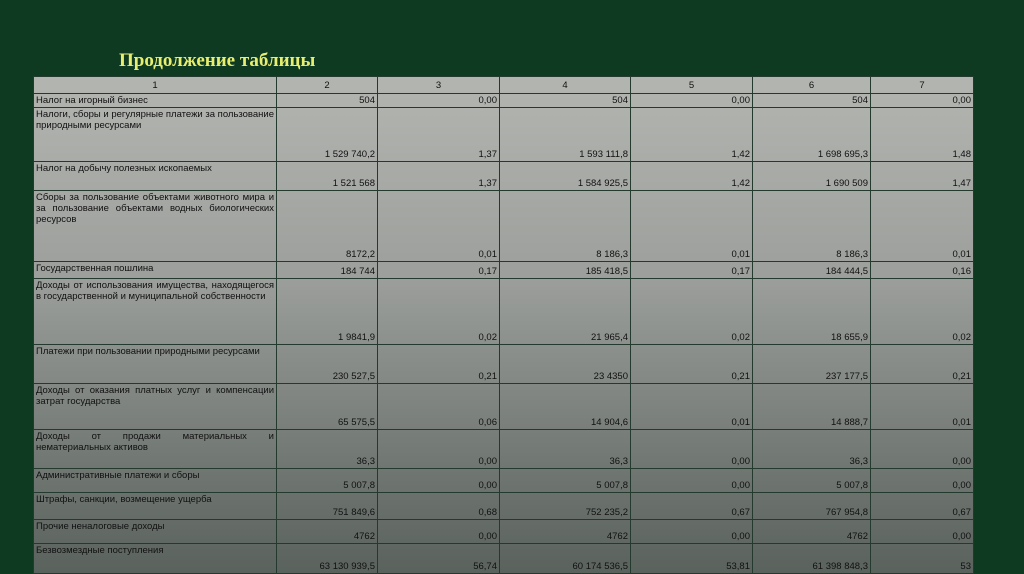  What do you see at coordinates (922, 558) in the screenshot?
I see `value-cell: 53` at bounding box center [922, 558].